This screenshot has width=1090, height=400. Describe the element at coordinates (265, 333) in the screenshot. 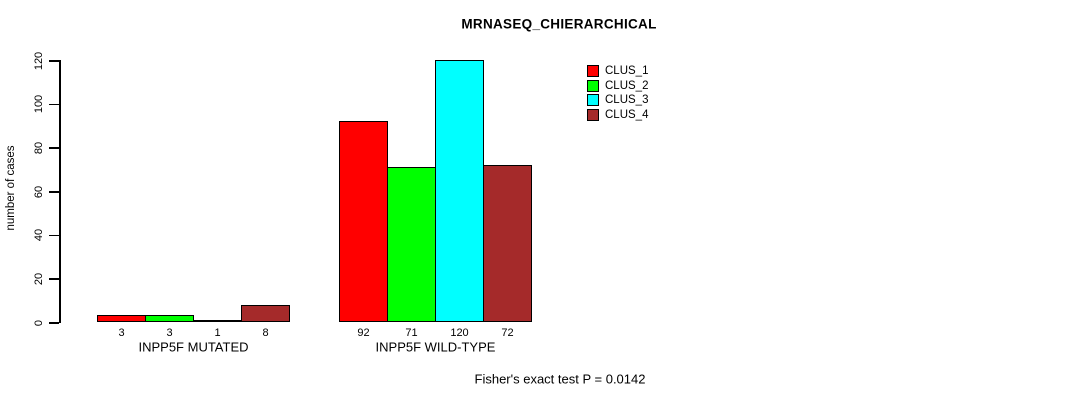

I see `bar-value-label: 8` at that location.